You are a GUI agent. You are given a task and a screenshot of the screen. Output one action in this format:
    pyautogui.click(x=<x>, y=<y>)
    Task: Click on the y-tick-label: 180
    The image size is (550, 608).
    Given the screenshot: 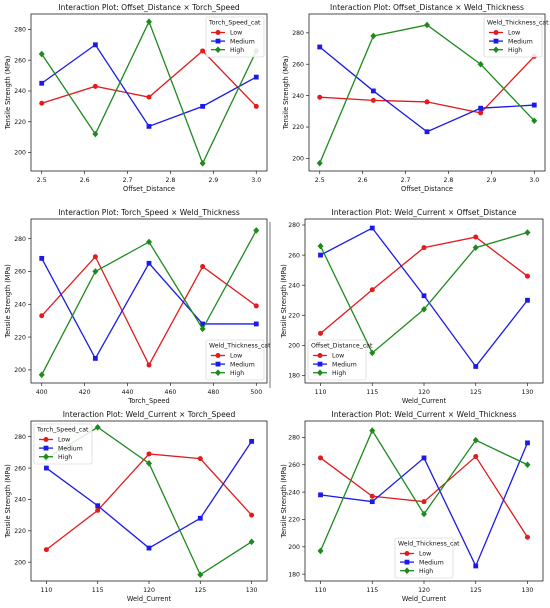 What is the action you would take?
    pyautogui.click(x=294, y=376)
    